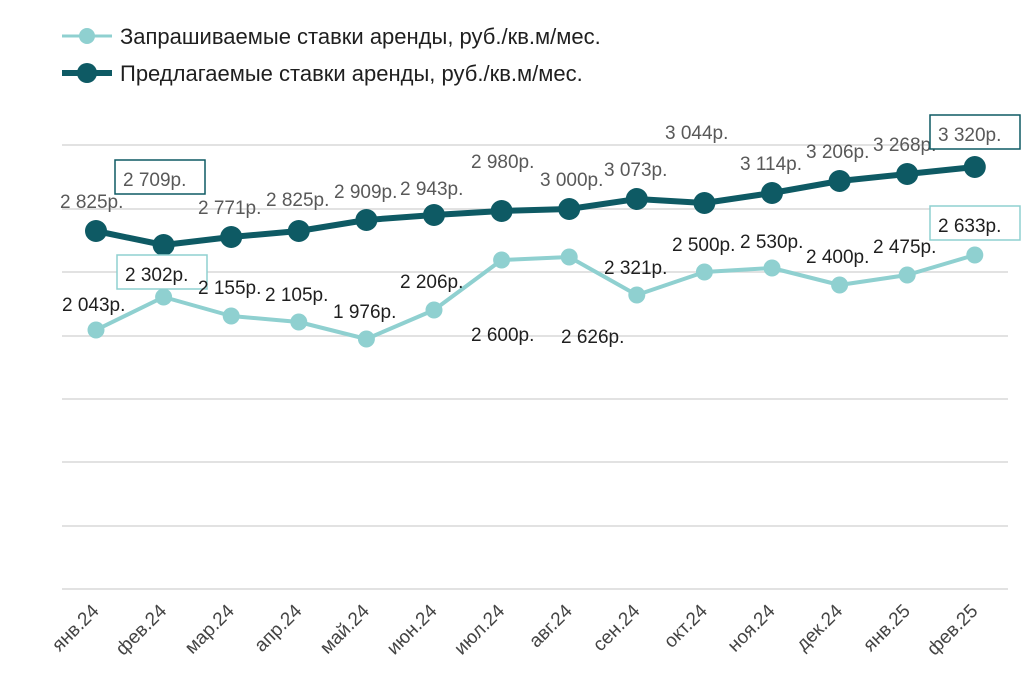 The width and height of the screenshot is (1024, 686). What do you see at coordinates (502, 335) in the screenshot?
I see `data-label: 2 600р.` at bounding box center [502, 335].